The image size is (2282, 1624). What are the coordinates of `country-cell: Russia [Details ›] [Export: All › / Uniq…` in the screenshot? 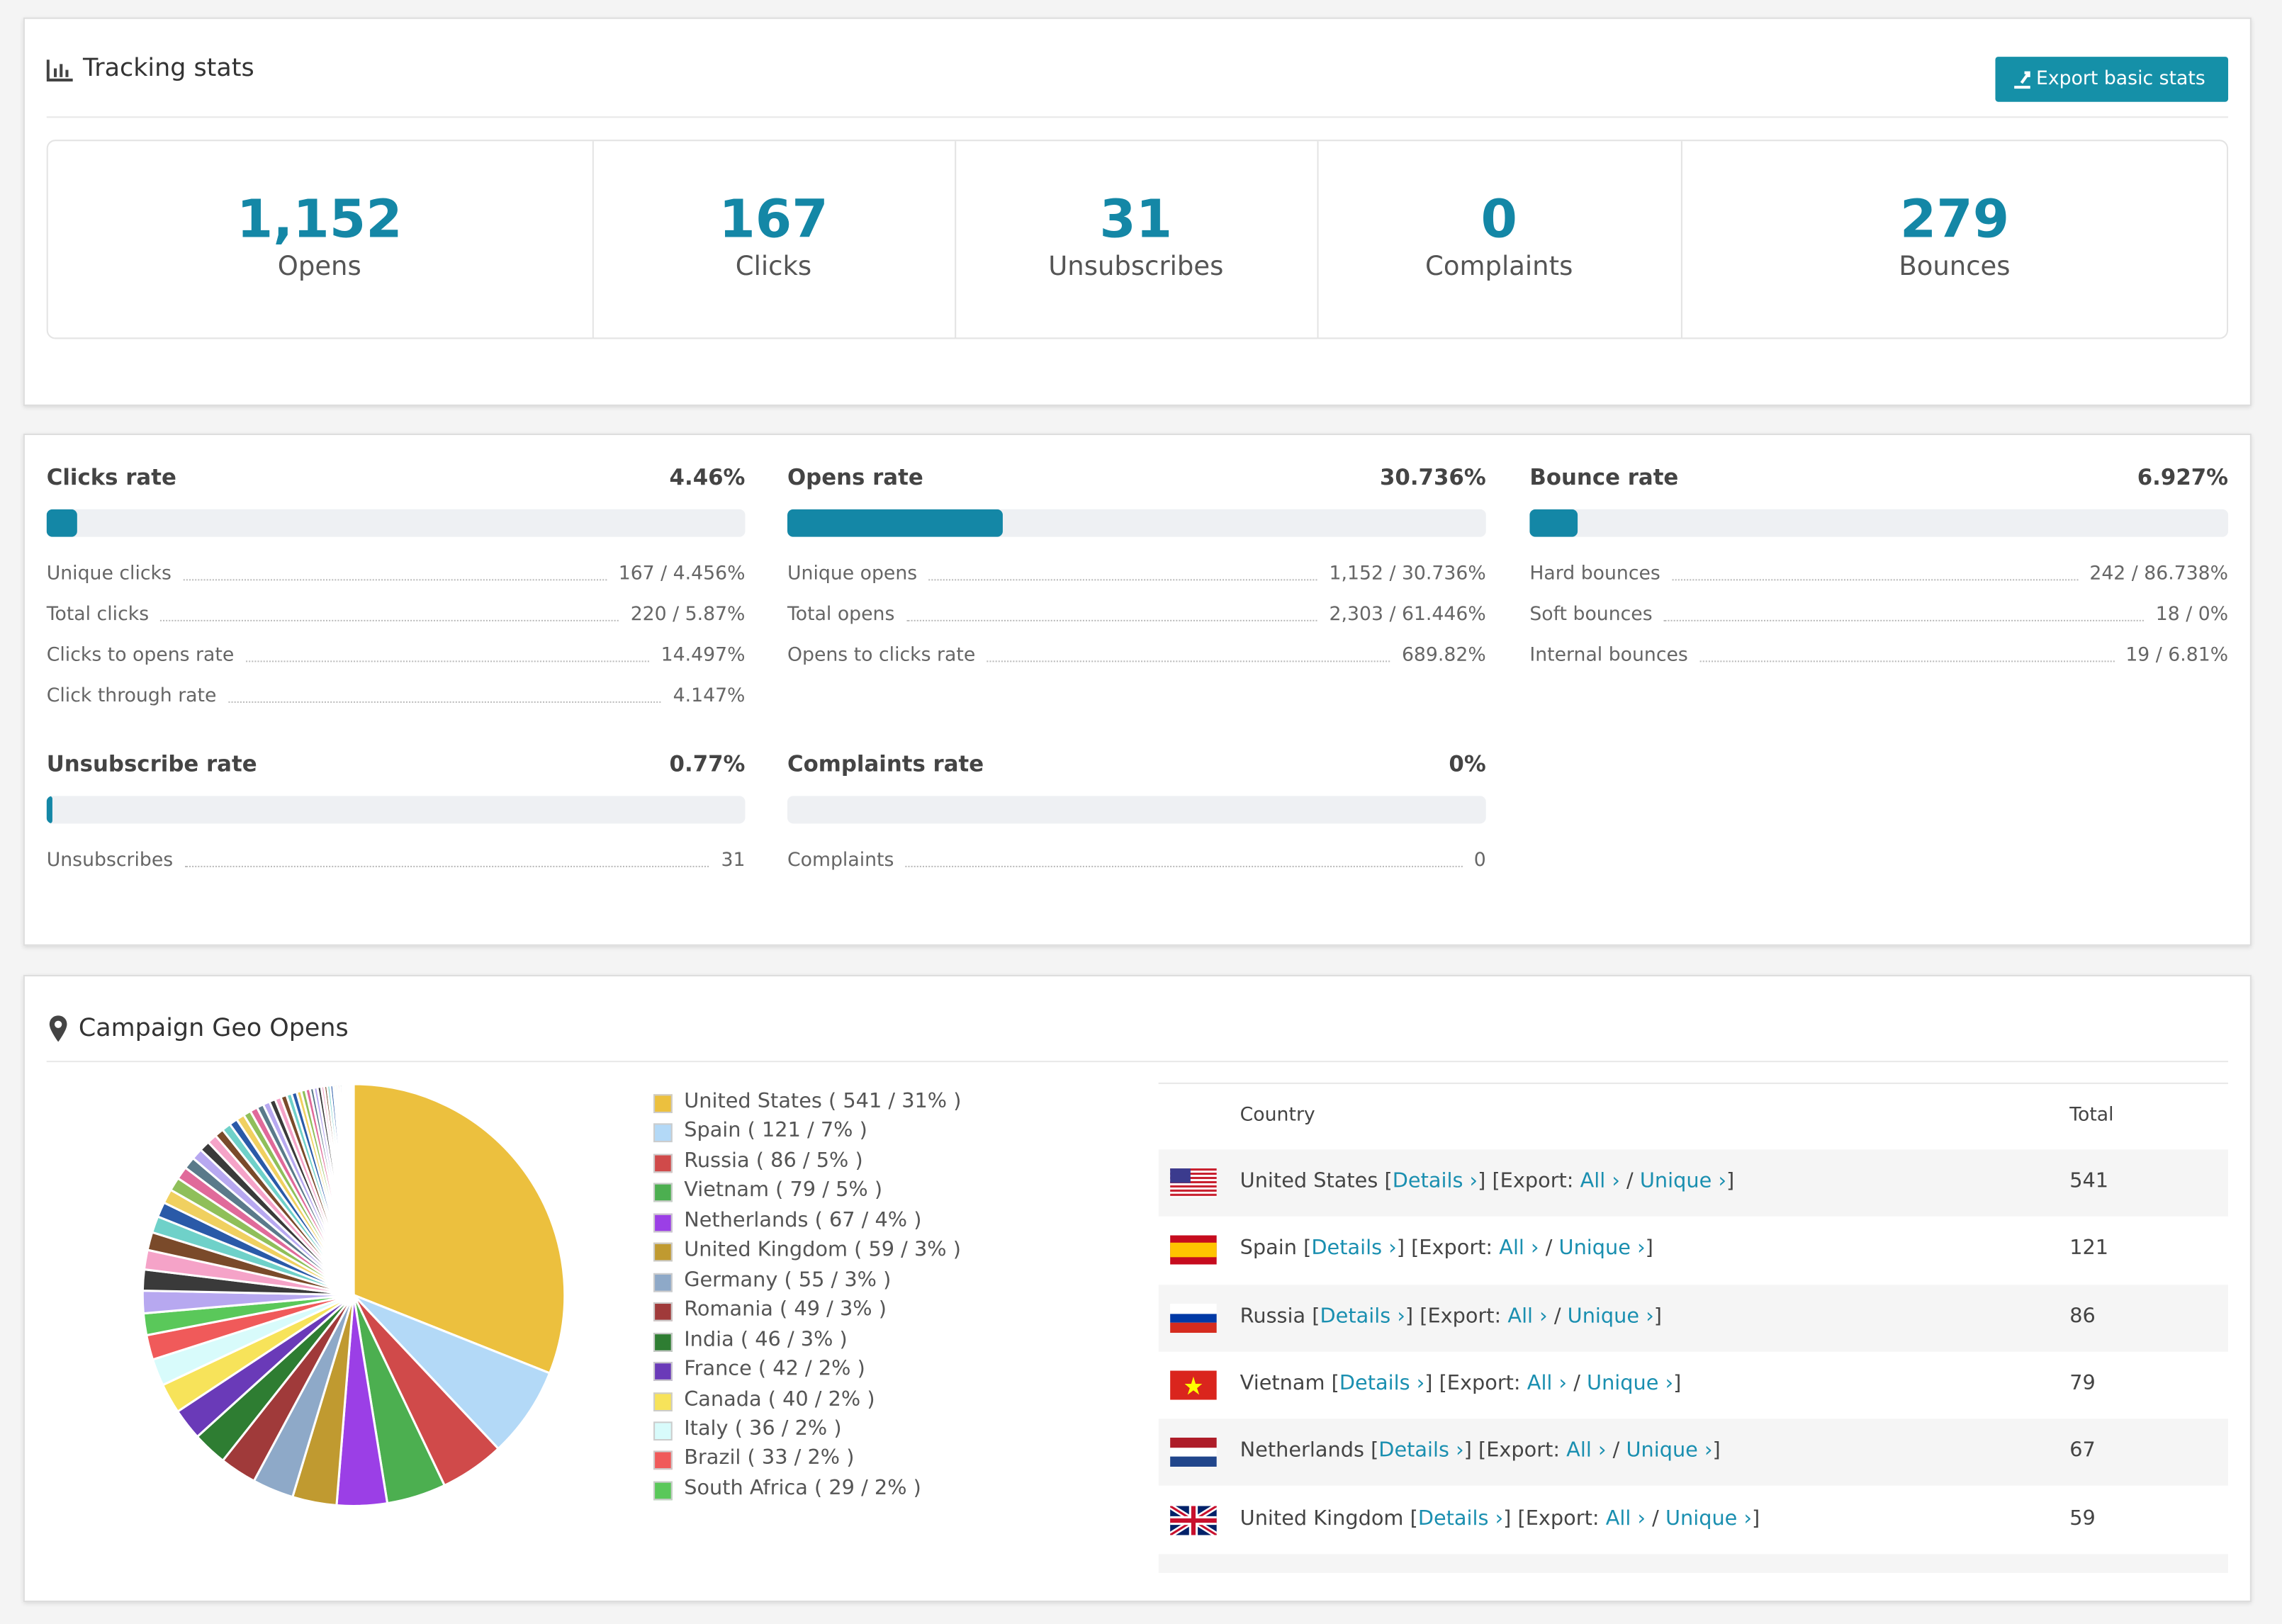 It's located at (1451, 1316).